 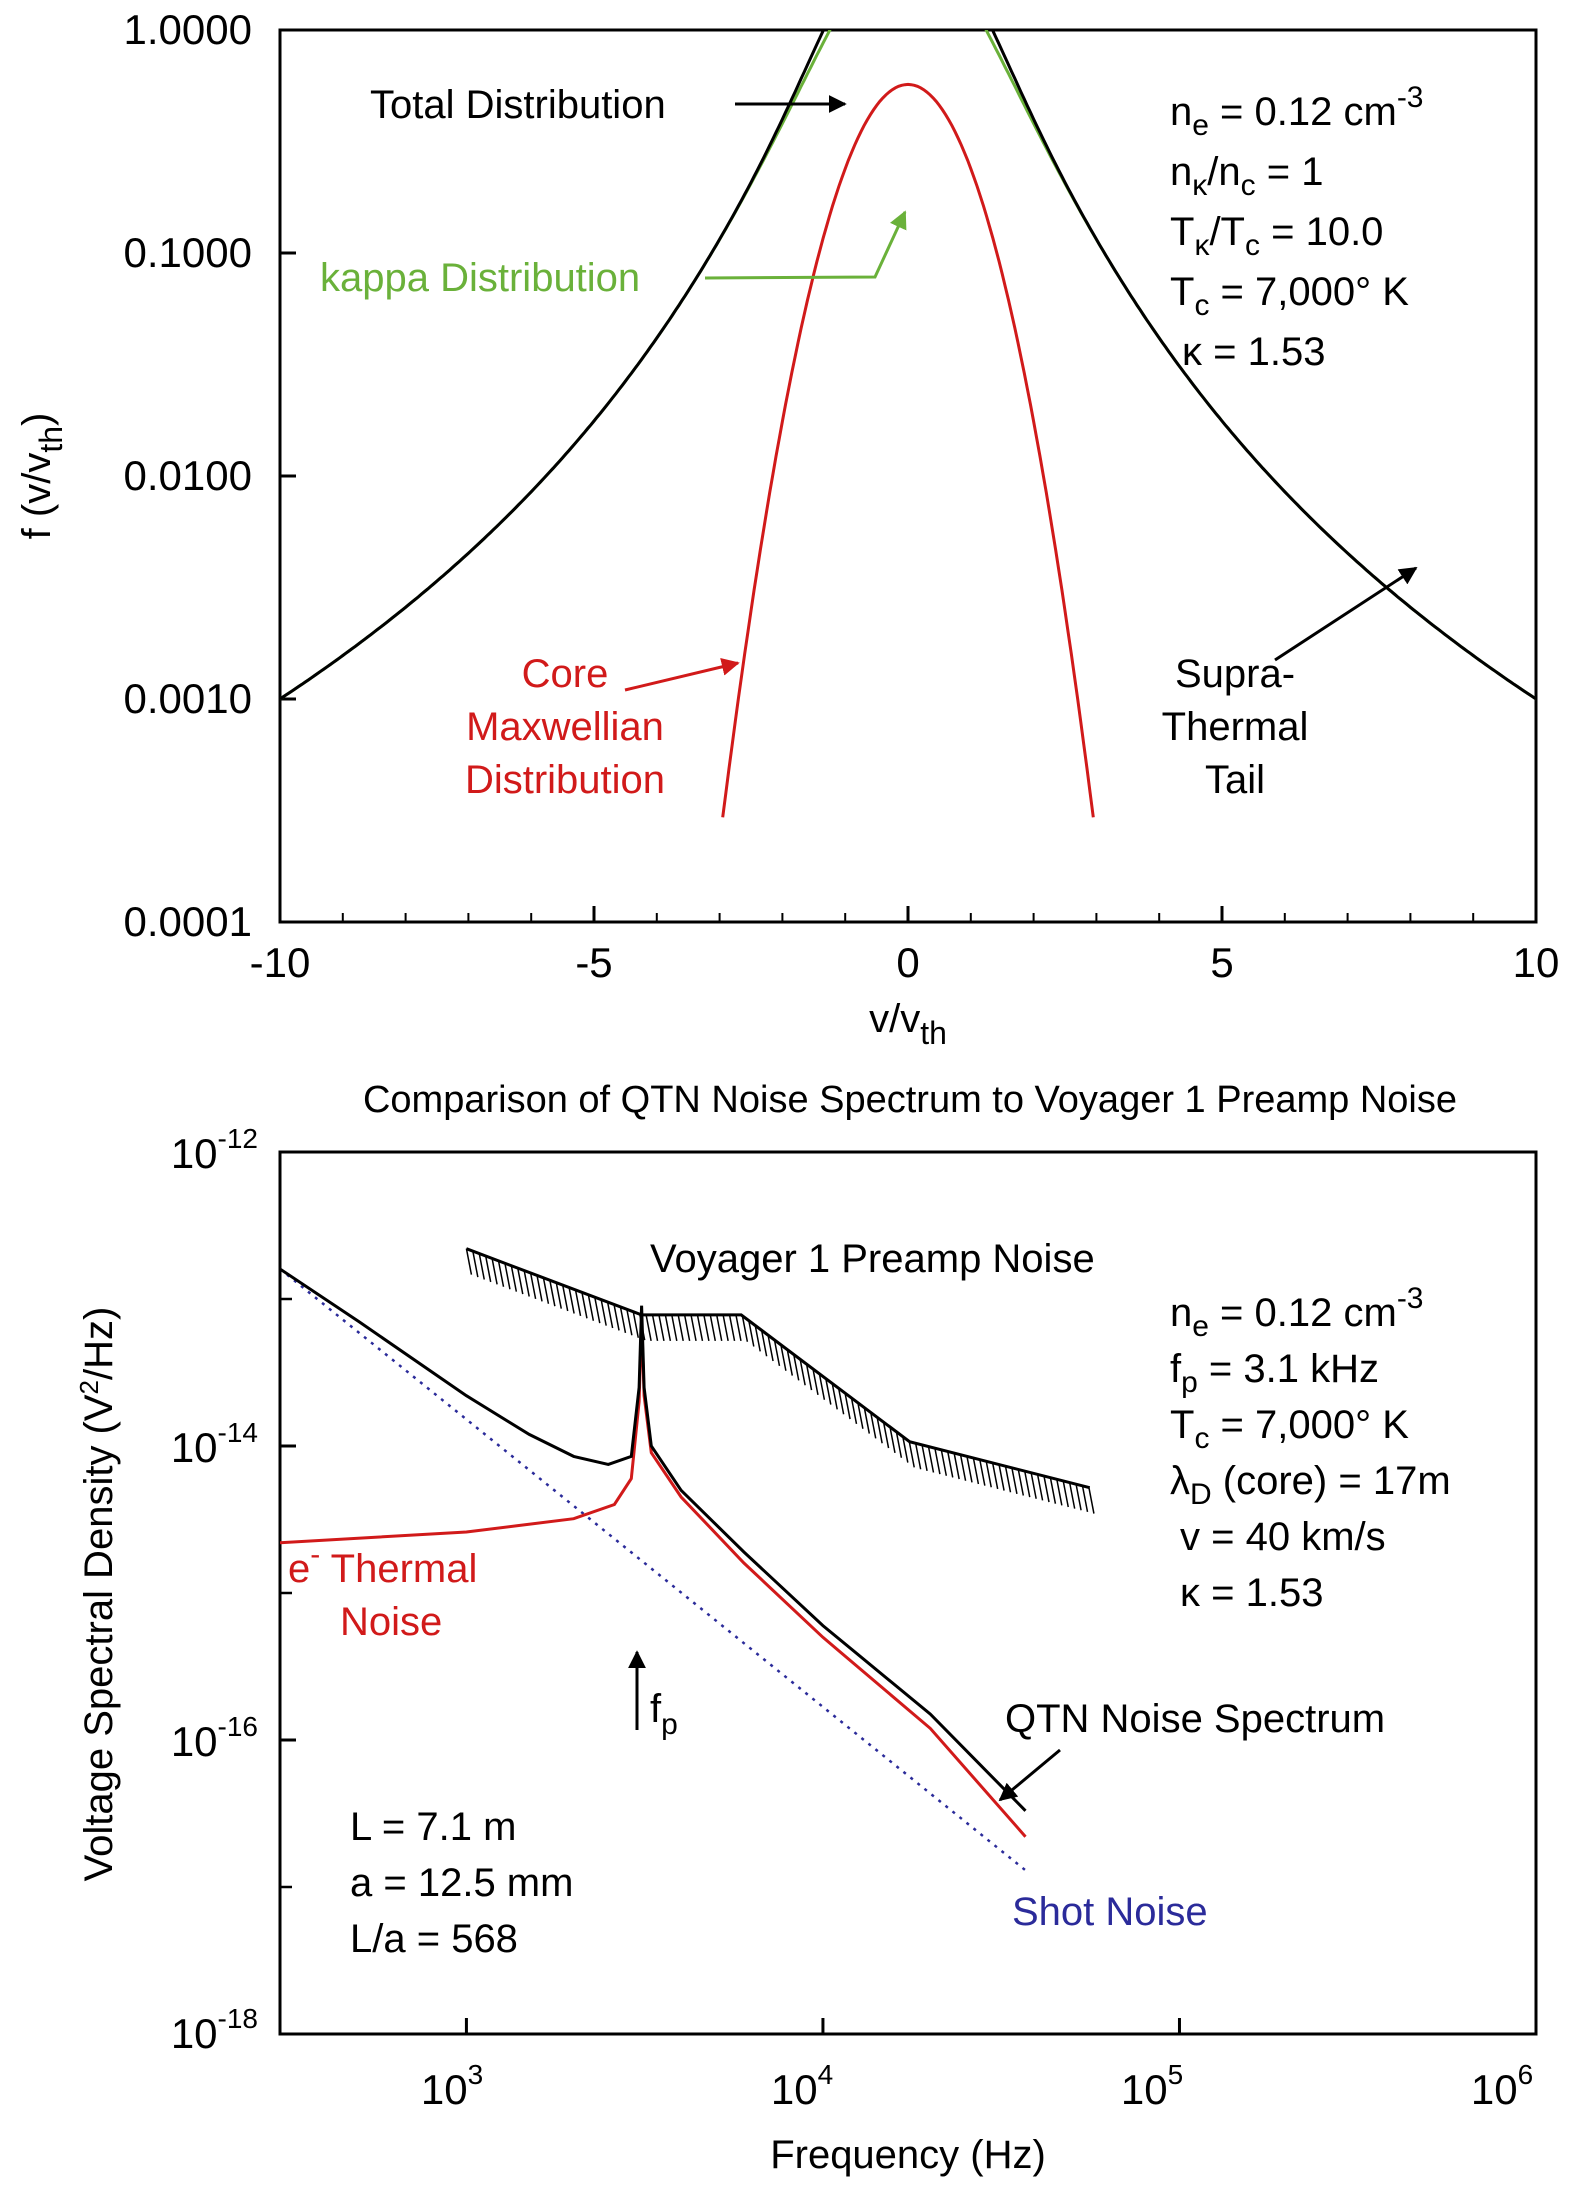 What do you see at coordinates (188, 29) in the screenshot?
I see `ytick-label: 1.0000` at bounding box center [188, 29].